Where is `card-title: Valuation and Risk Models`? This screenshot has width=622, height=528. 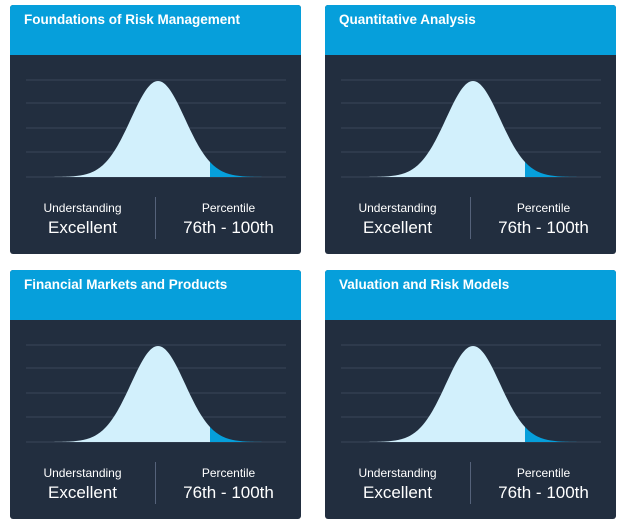
card-title: Valuation and Risk Models is located at coordinates (470, 295).